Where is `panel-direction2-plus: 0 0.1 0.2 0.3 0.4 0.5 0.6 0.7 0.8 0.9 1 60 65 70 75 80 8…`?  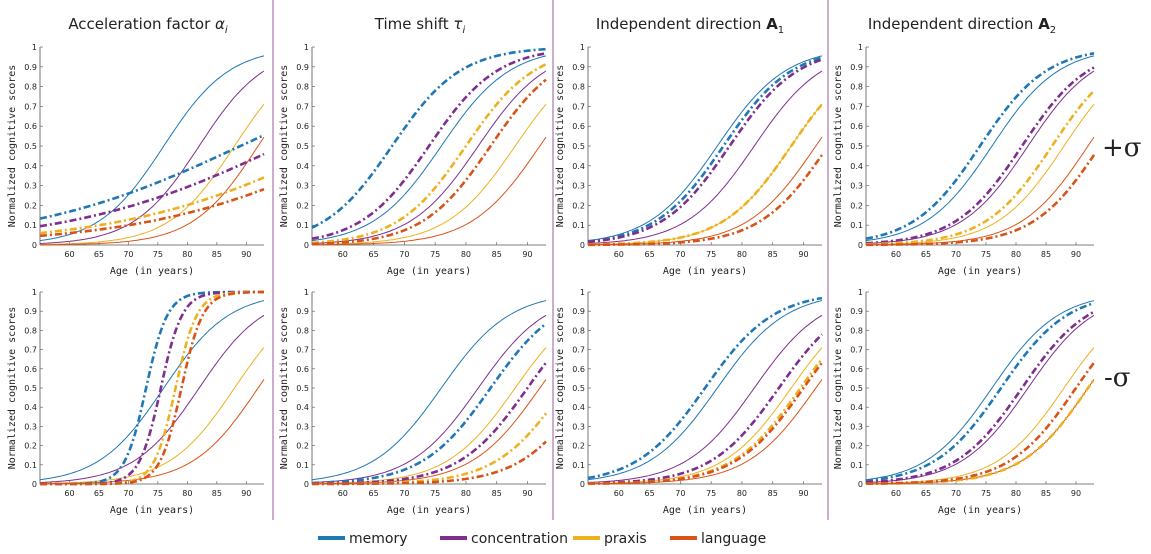
panel-direction2-plus: 0 0.1 0.2 0.3 0.4 0.5 0.6 0.7 0.8 0.9 1 60 65 70 75 80 8… is located at coordinates (964, 160).